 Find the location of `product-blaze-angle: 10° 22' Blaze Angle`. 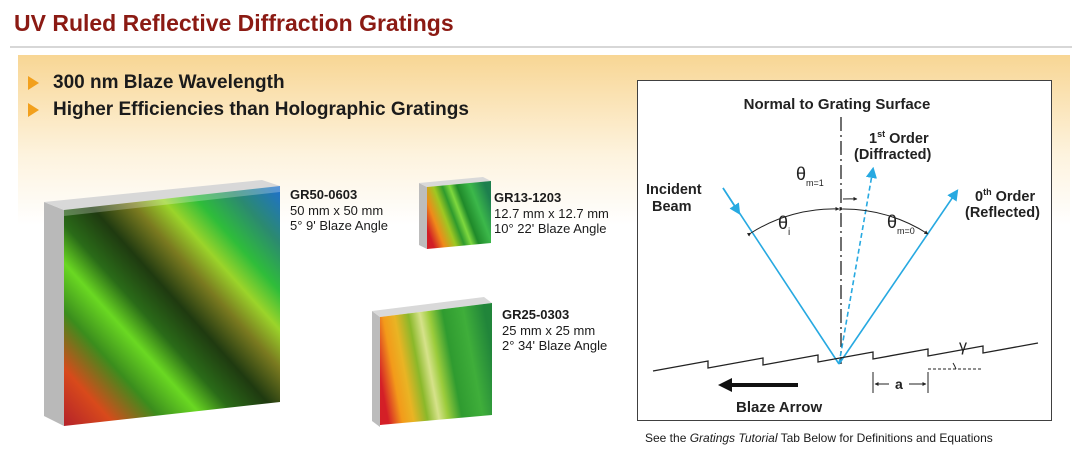

product-blaze-angle: 10° 22' Blaze Angle is located at coordinates (550, 228).